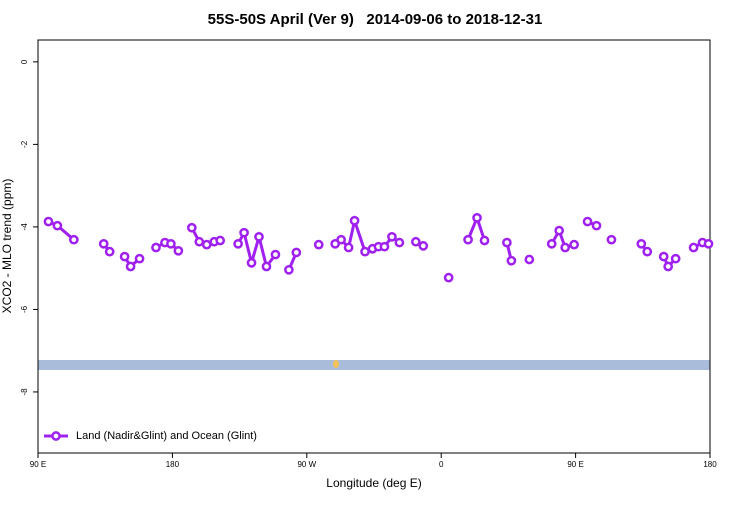  Describe the element at coordinates (24, 144) in the screenshot. I see `y-tick-label: -2` at that location.